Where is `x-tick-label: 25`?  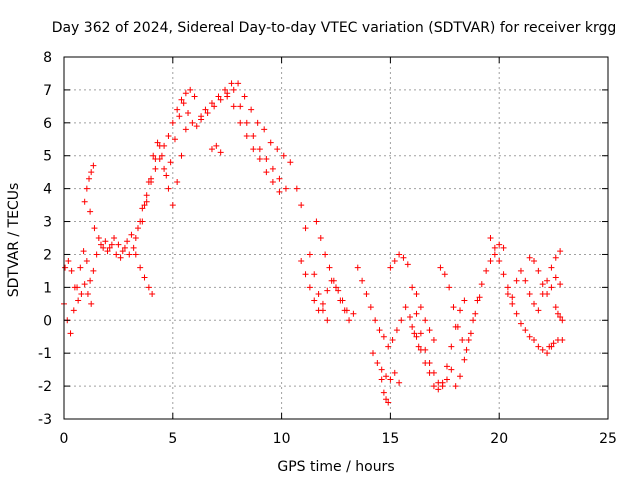
x-tick-label: 25 is located at coordinates (608, 439).